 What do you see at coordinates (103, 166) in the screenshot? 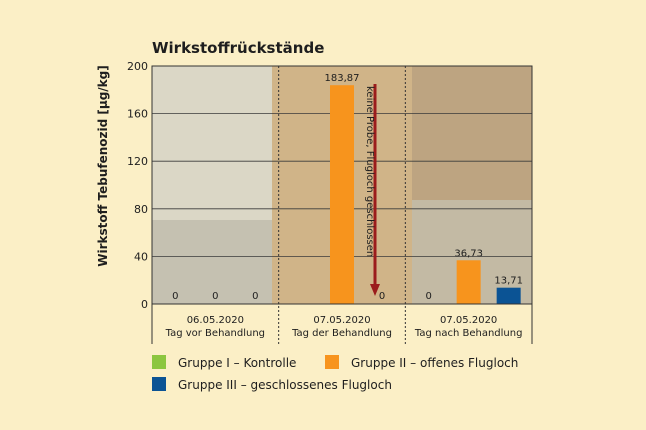
I see `y-axis-label: Wirkstoff Tebufenozid [µg/kg]` at bounding box center [103, 166].